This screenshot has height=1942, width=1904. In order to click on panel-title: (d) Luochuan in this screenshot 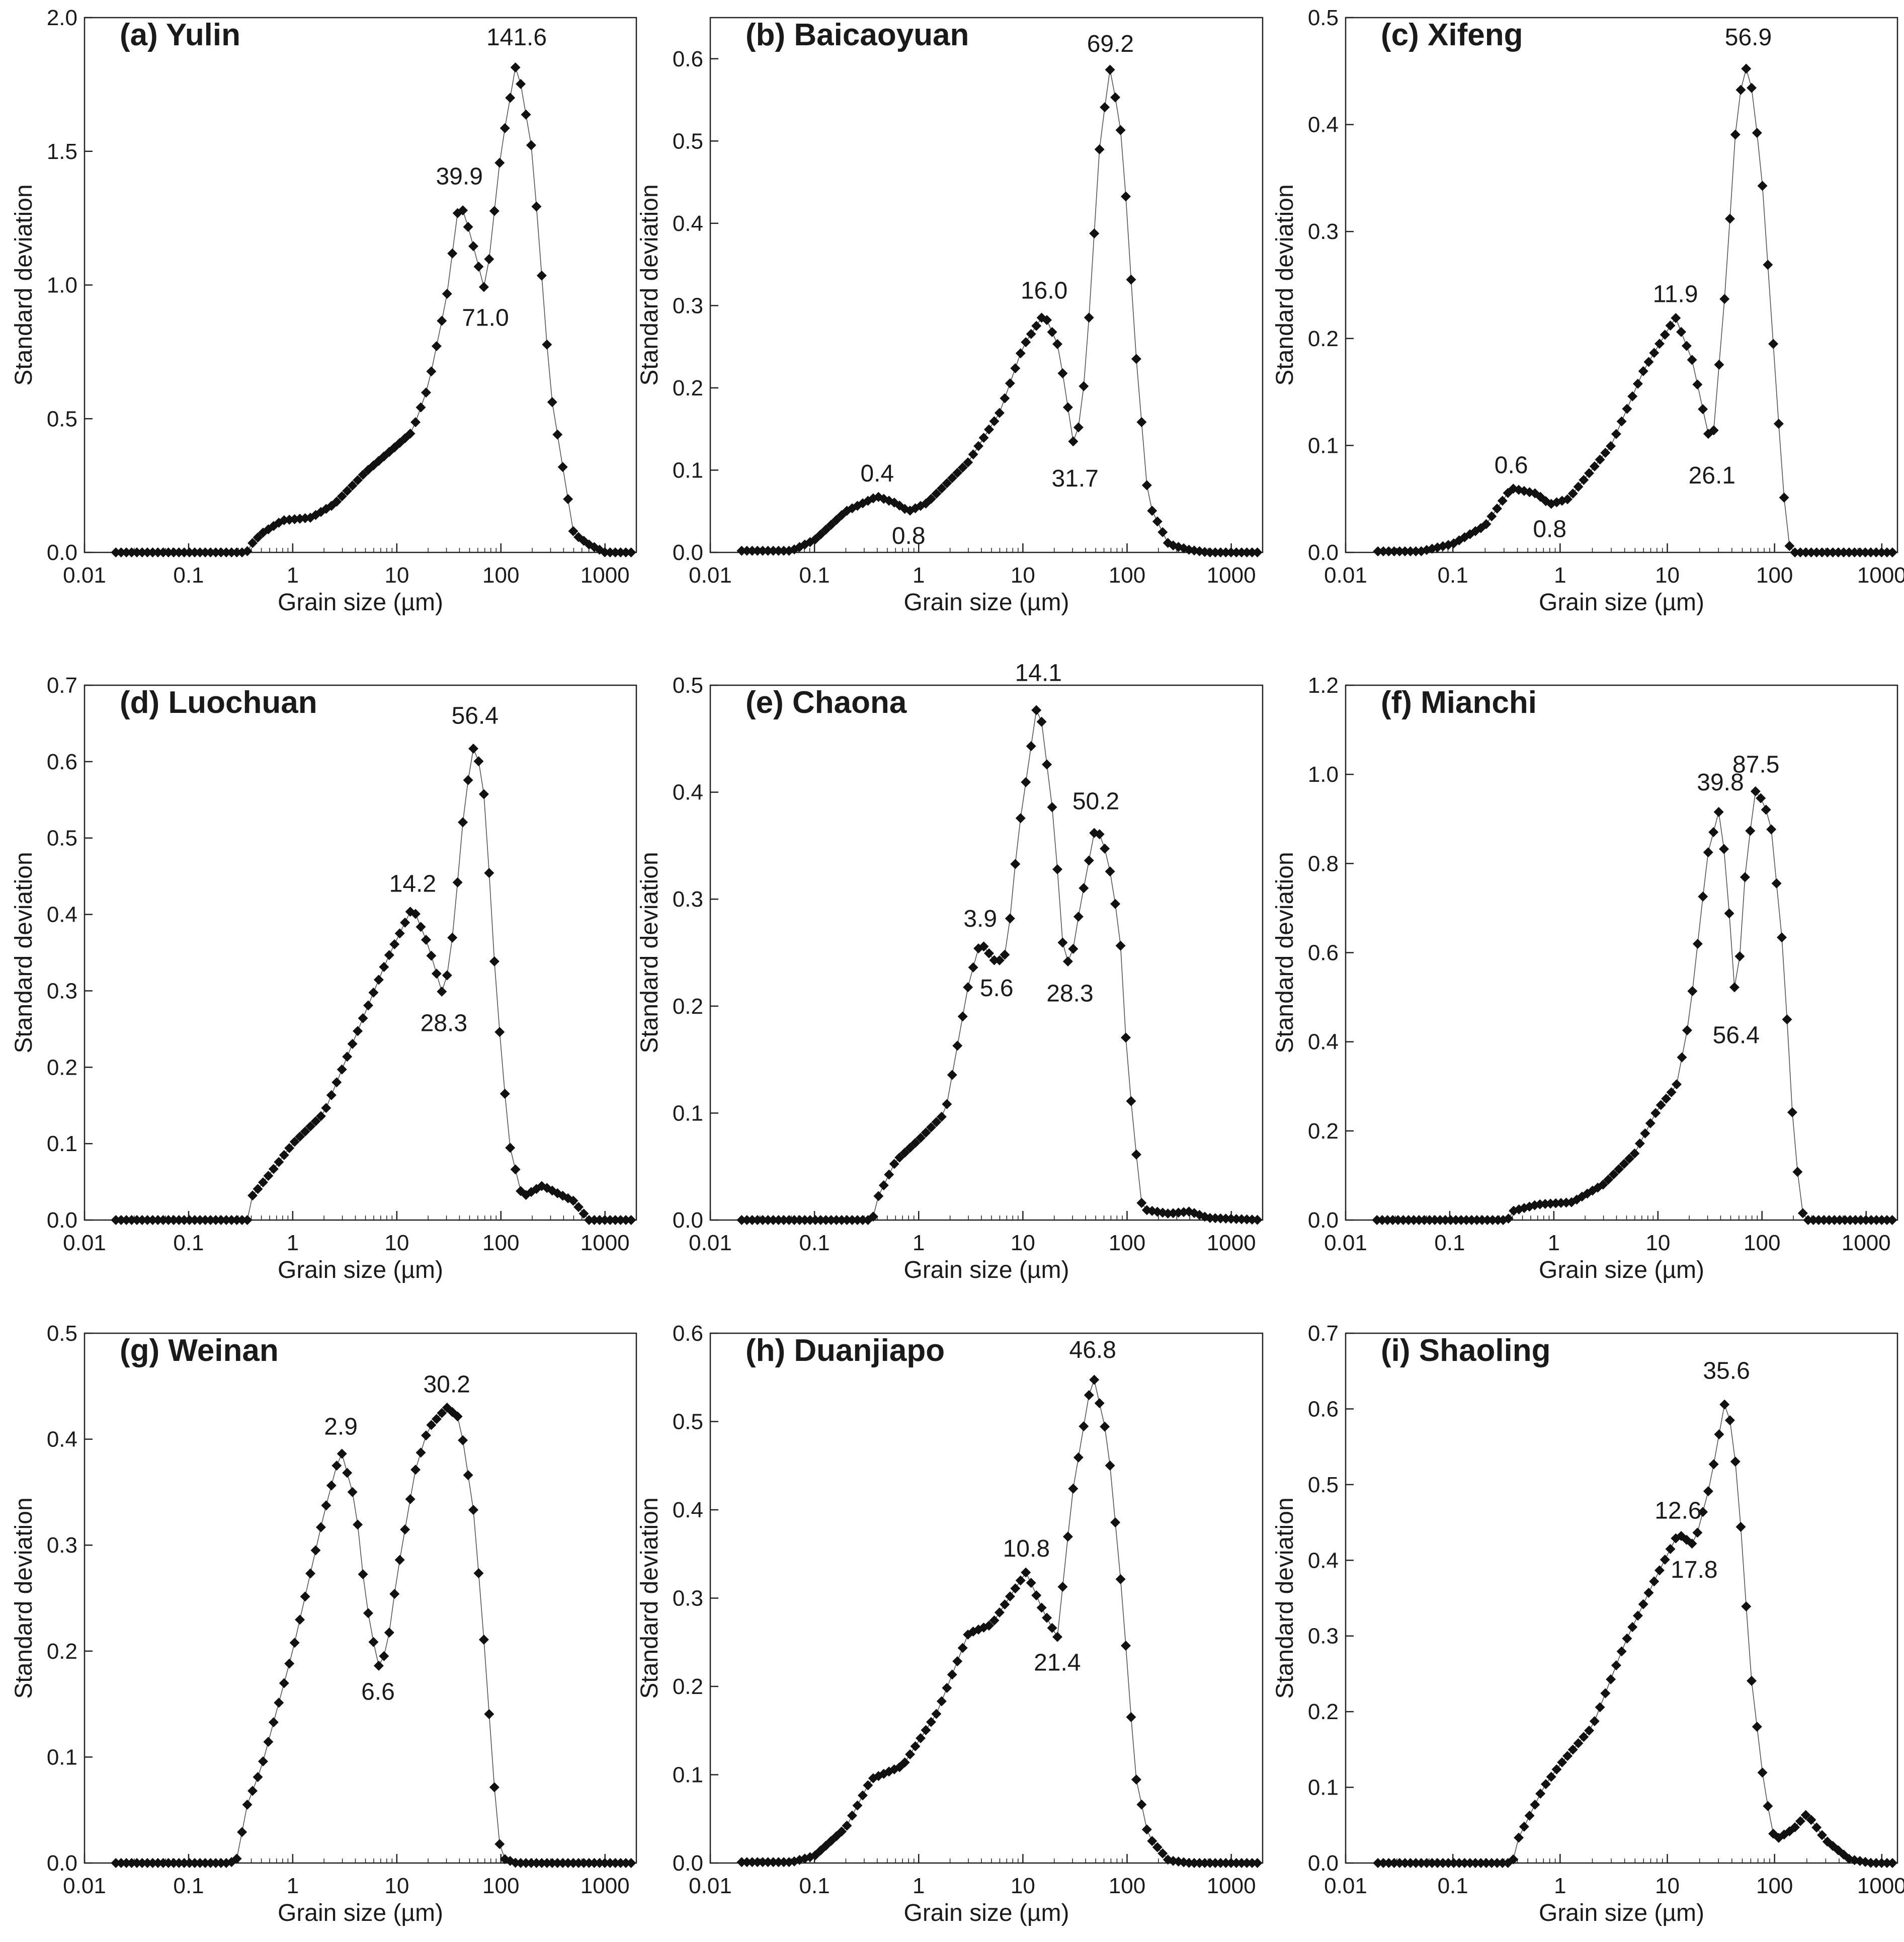, I will do `click(218, 703)`.